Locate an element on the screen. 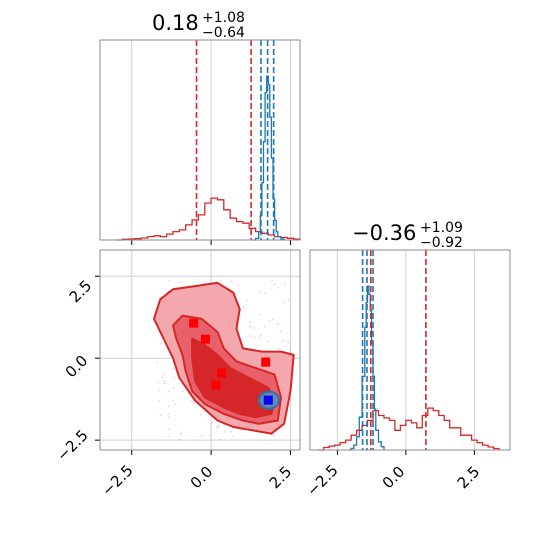 This screenshot has height=550, width=550. param1-title-plus: +1.08 is located at coordinates (223, 18).